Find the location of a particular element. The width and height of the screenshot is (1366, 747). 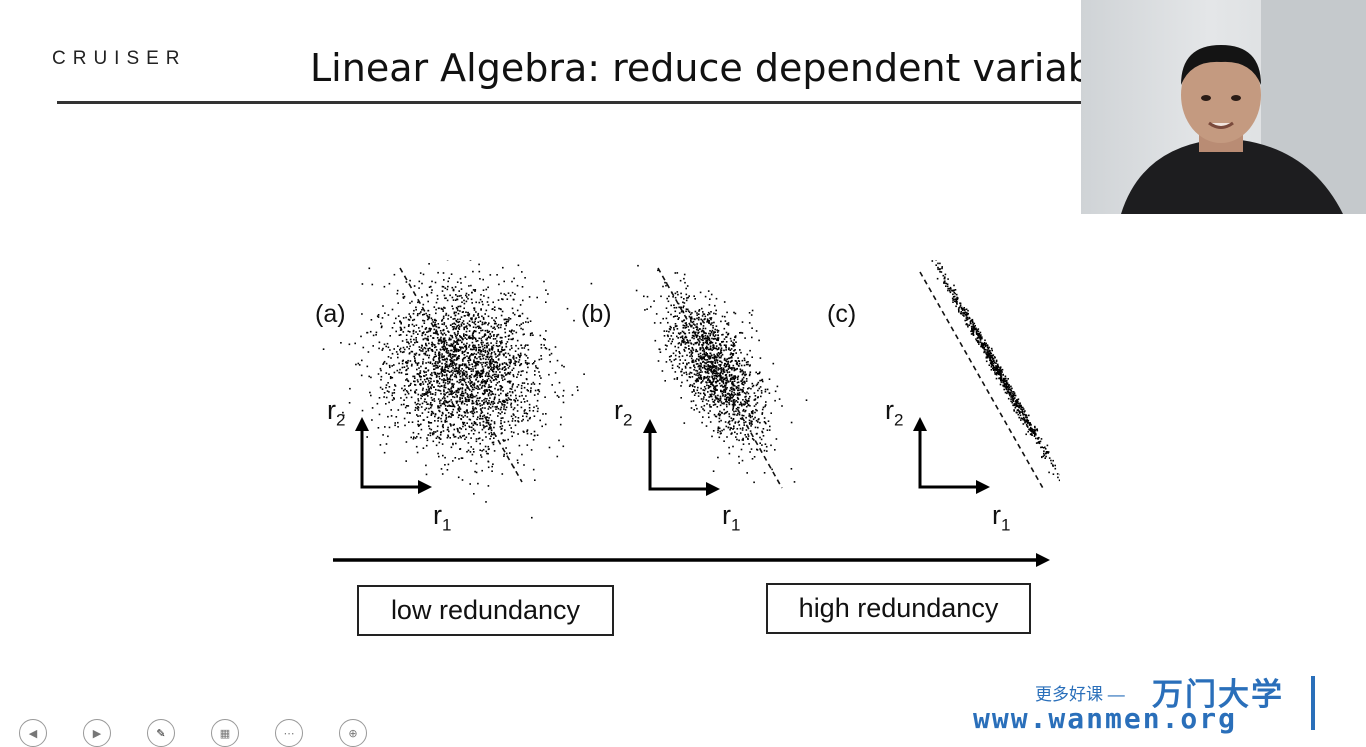

panel-c-y-label: r2 is located at coordinates (894, 412).